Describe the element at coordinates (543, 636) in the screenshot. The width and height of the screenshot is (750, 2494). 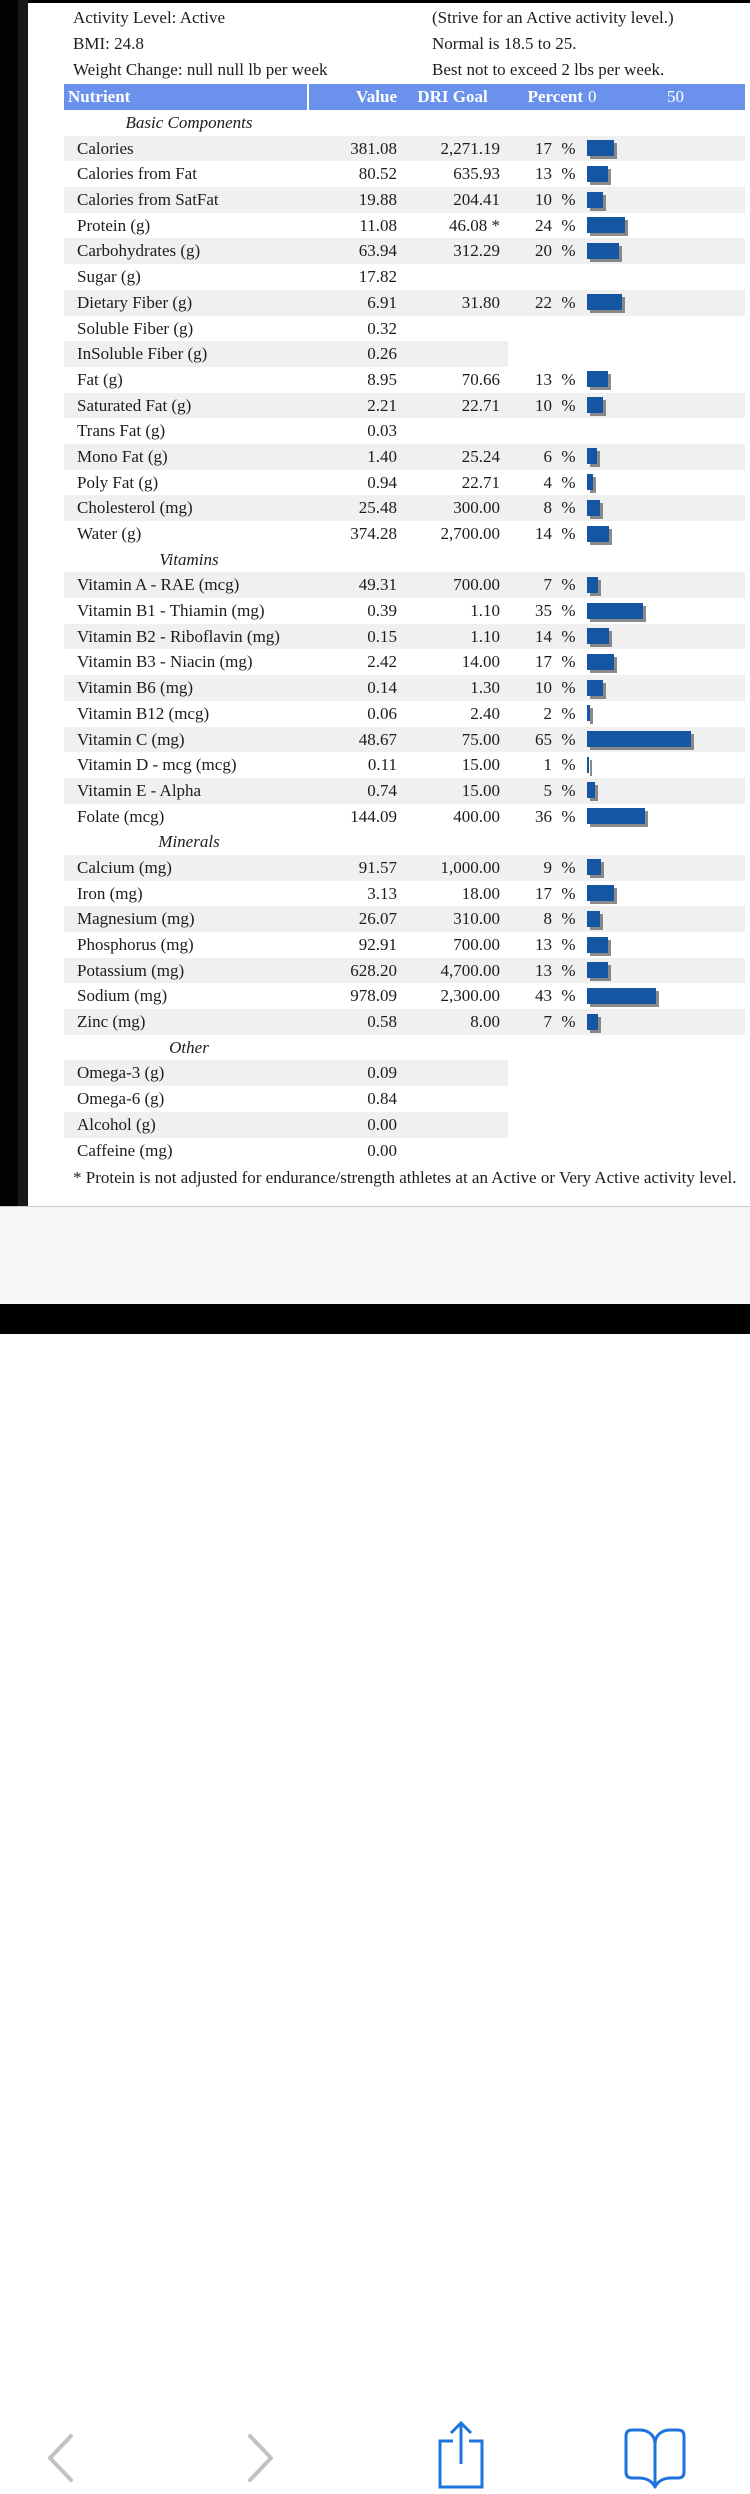
I see `percent-value: 14` at that location.